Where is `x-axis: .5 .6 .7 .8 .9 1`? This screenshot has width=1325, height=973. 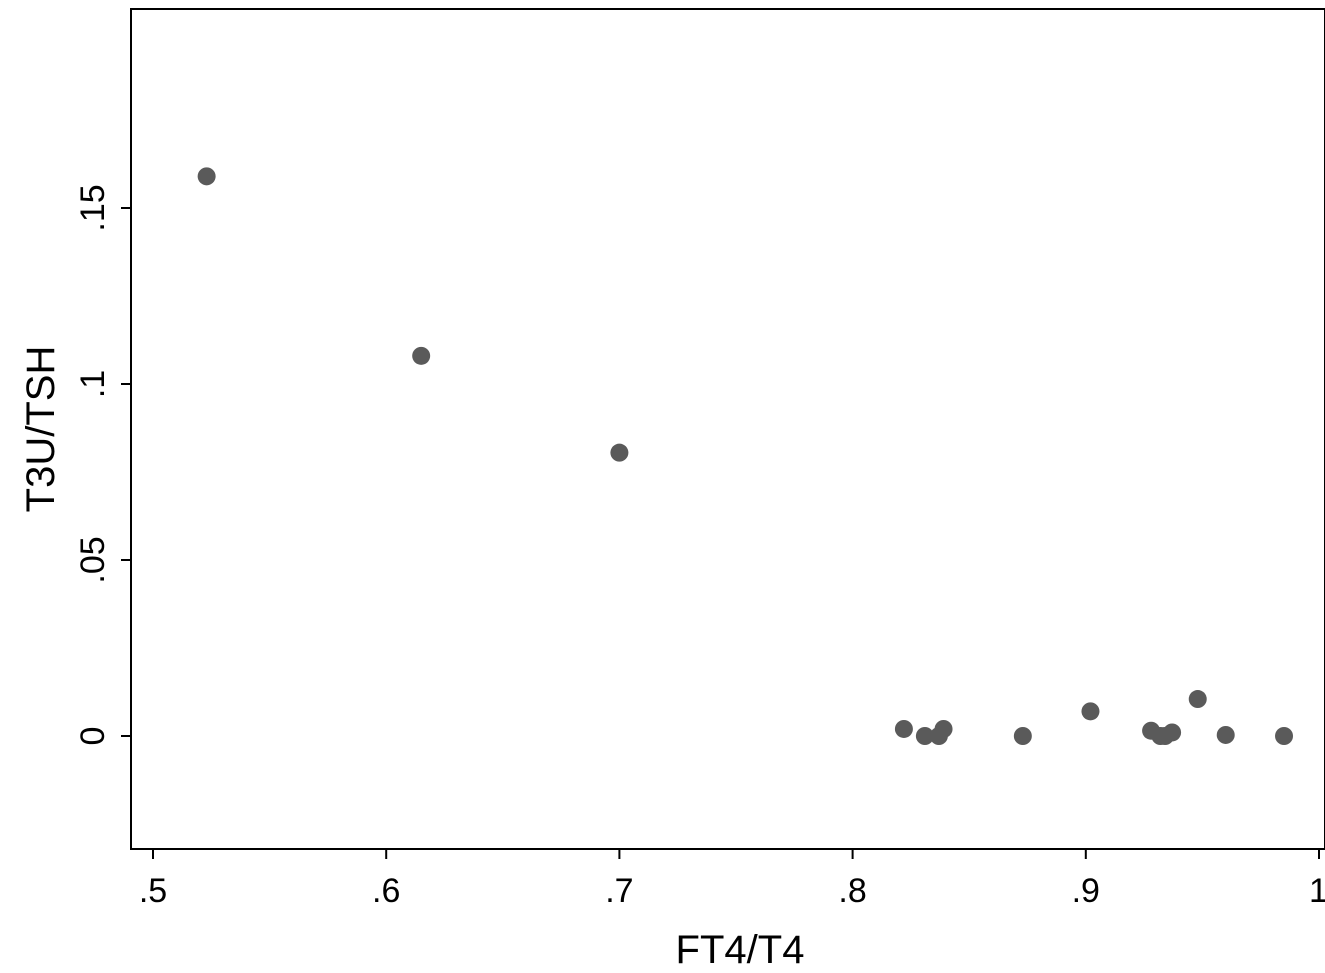
x-axis: .5 .6 .7 .8 .9 1 is located at coordinates (732, 879).